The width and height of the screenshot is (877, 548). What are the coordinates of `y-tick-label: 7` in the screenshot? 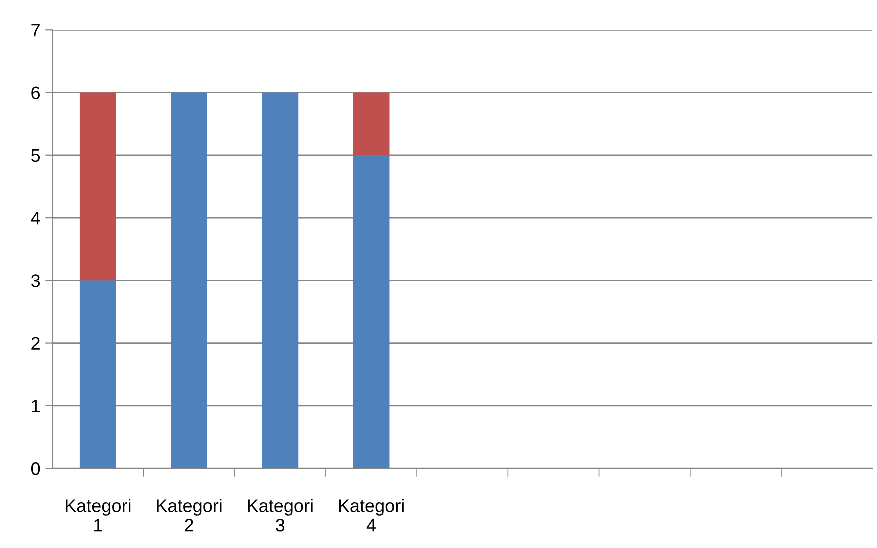 It's located at (36, 30).